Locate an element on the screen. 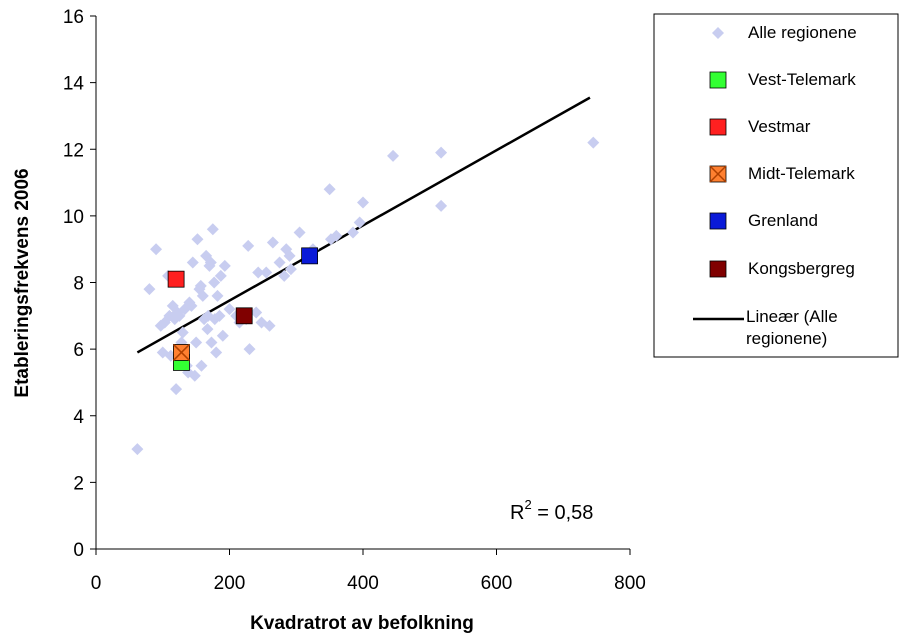 This screenshot has width=905, height=638. y-tick-label: 8 is located at coordinates (78, 284).